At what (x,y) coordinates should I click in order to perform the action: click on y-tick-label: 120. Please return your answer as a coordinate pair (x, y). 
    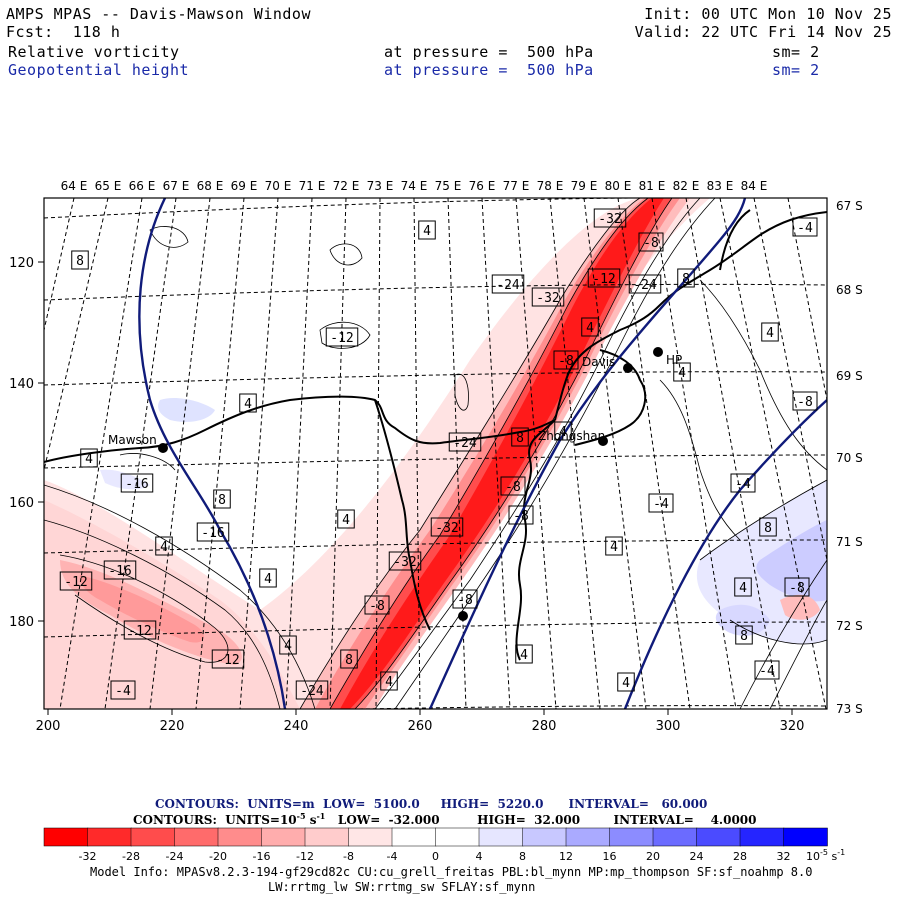
    Looking at the image, I should click on (21, 263).